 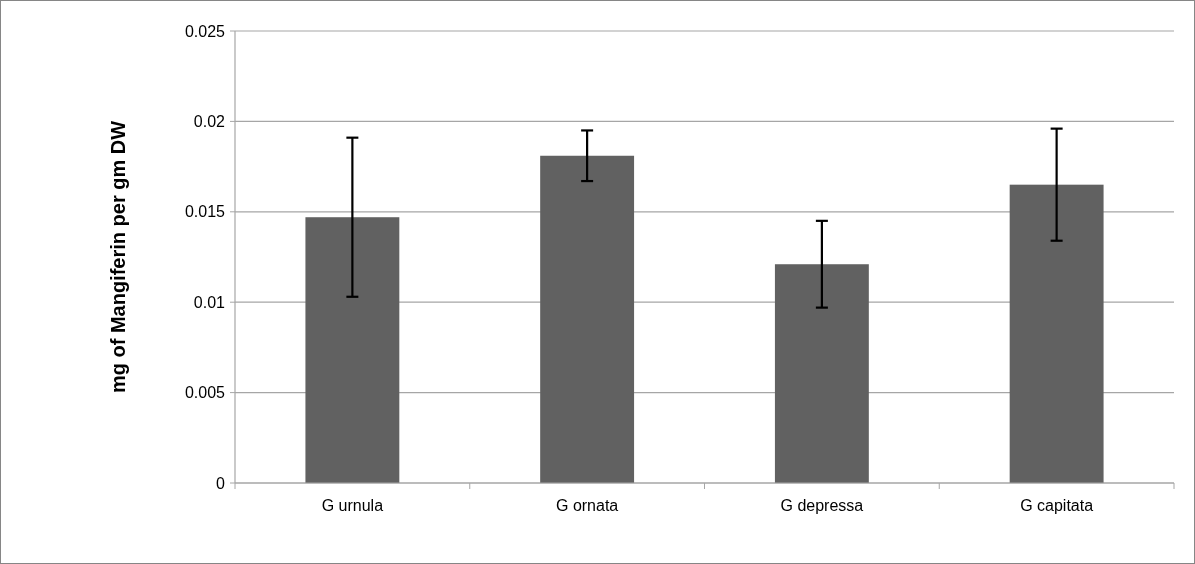 I want to click on y-tick-label: 0, so click(x=221, y=483).